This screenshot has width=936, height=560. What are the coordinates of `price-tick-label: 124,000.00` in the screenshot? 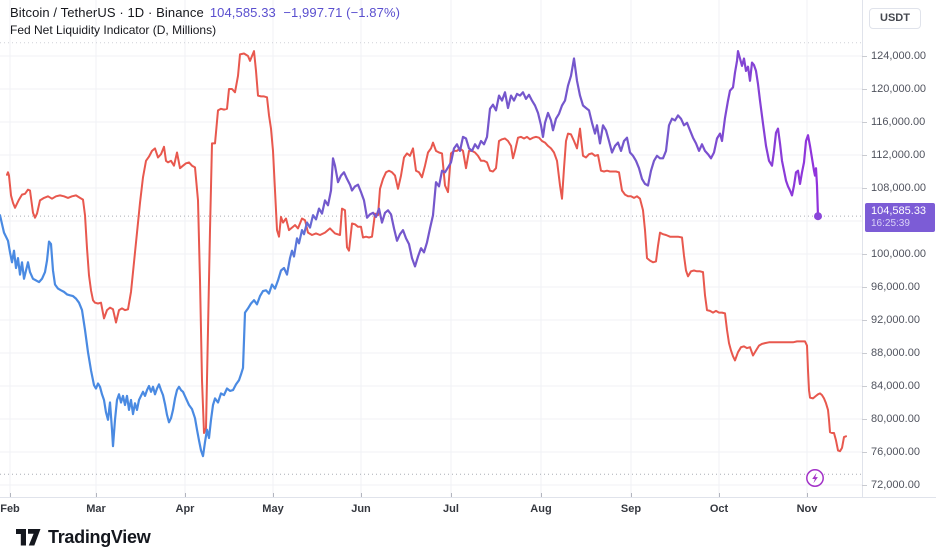 It's located at (899, 56).